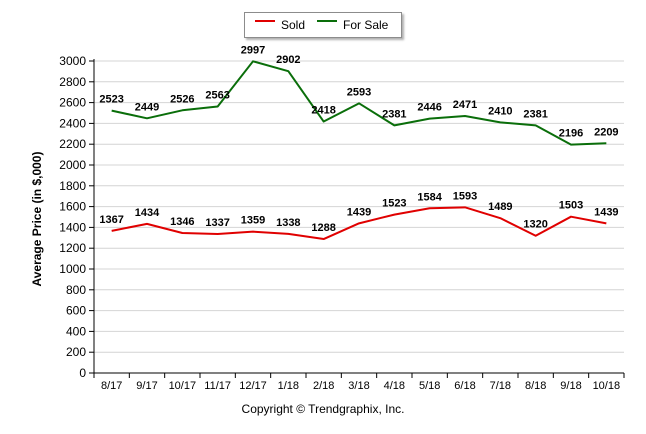 Image resolution: width=646 pixels, height=434 pixels. I want to click on y-tick-label: 1200, so click(72, 248).